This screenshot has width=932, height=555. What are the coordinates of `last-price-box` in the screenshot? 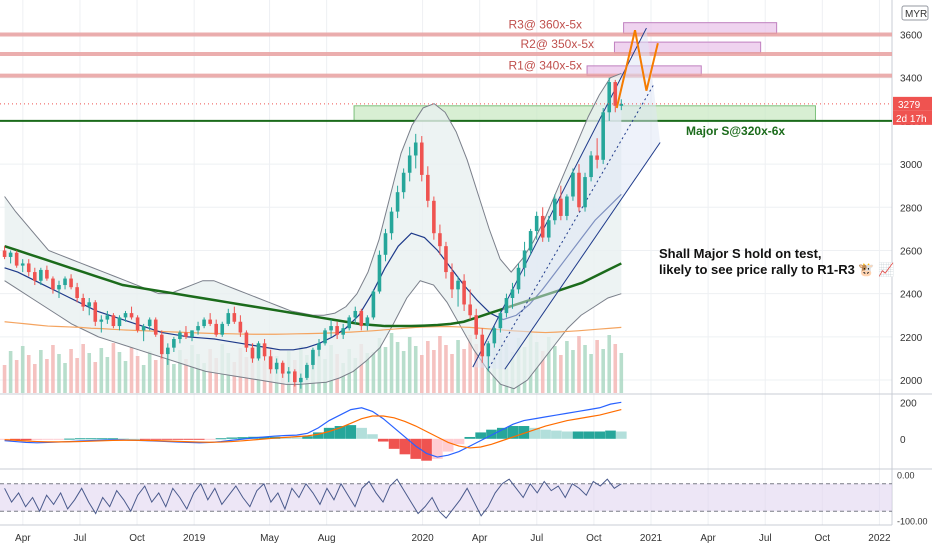 It's located at (912, 103).